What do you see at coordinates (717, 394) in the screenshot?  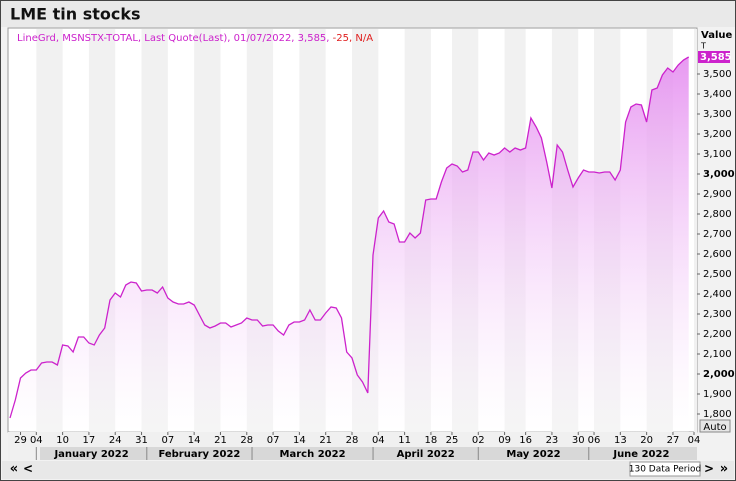 I see `y-tick-label: 1,900` at bounding box center [717, 394].